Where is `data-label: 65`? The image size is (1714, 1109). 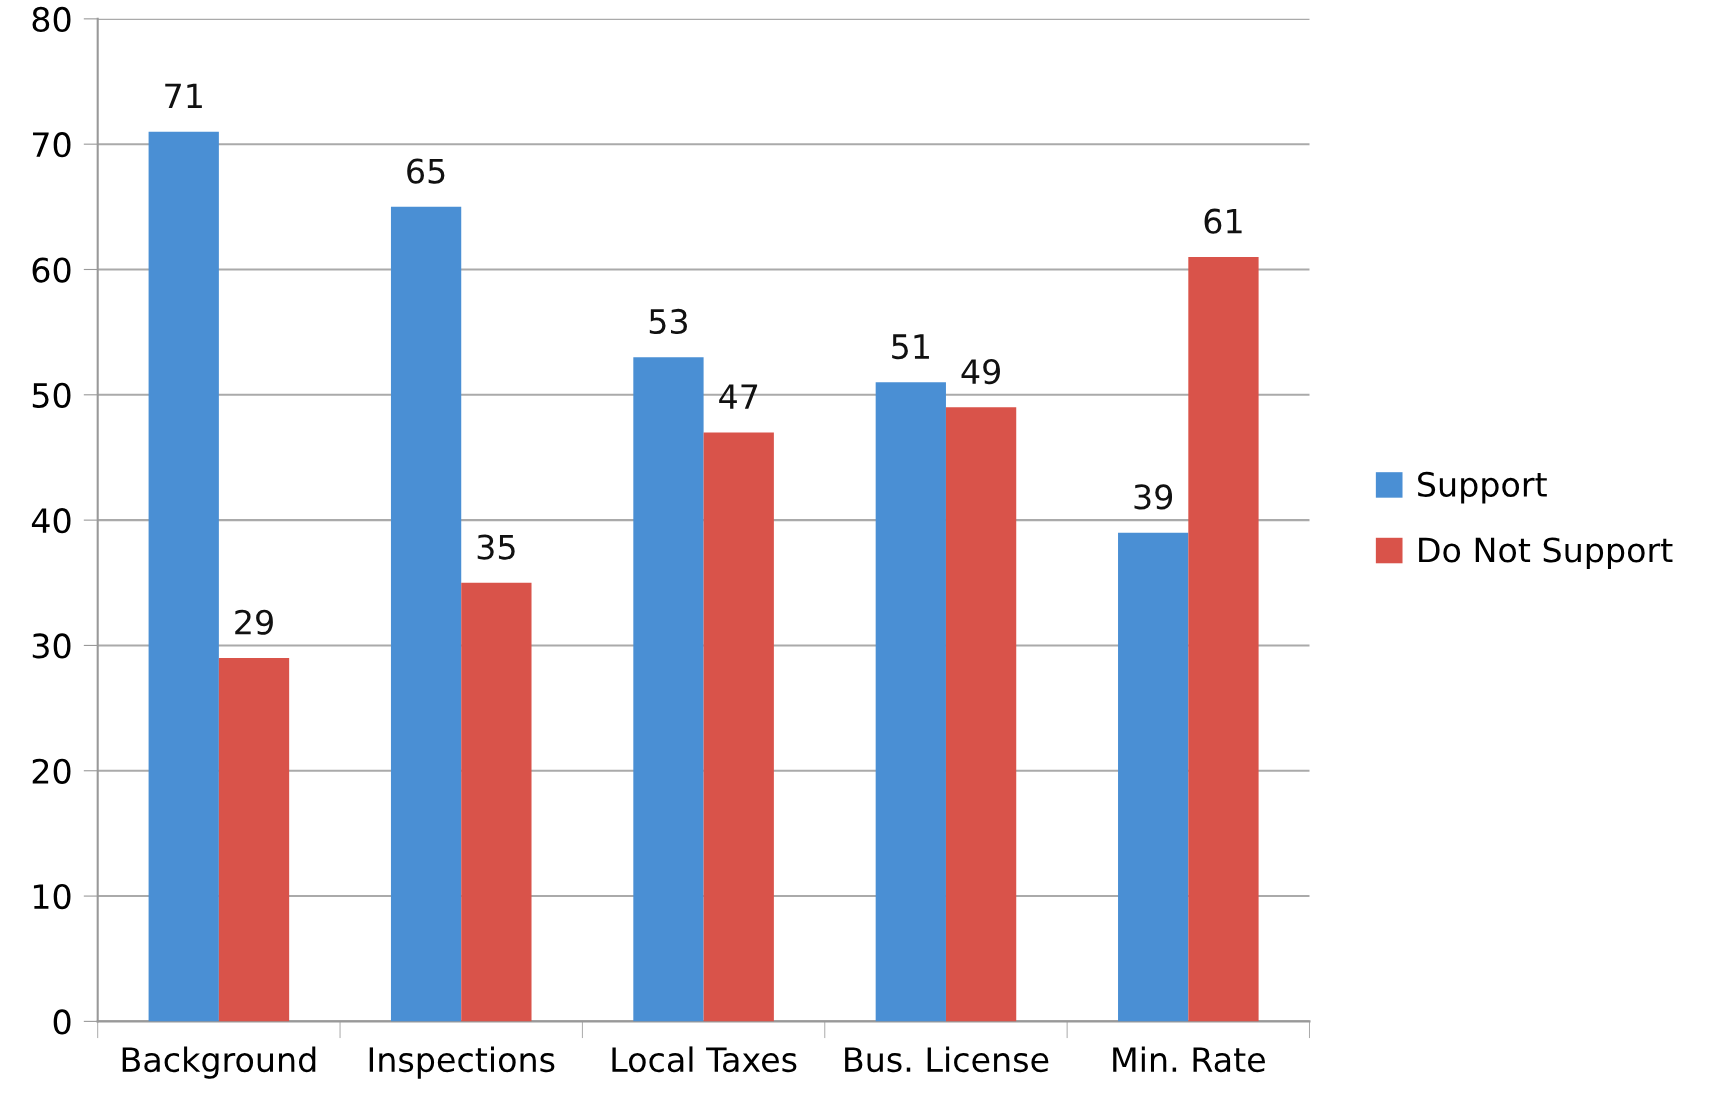 data-label: 65 is located at coordinates (426, 171).